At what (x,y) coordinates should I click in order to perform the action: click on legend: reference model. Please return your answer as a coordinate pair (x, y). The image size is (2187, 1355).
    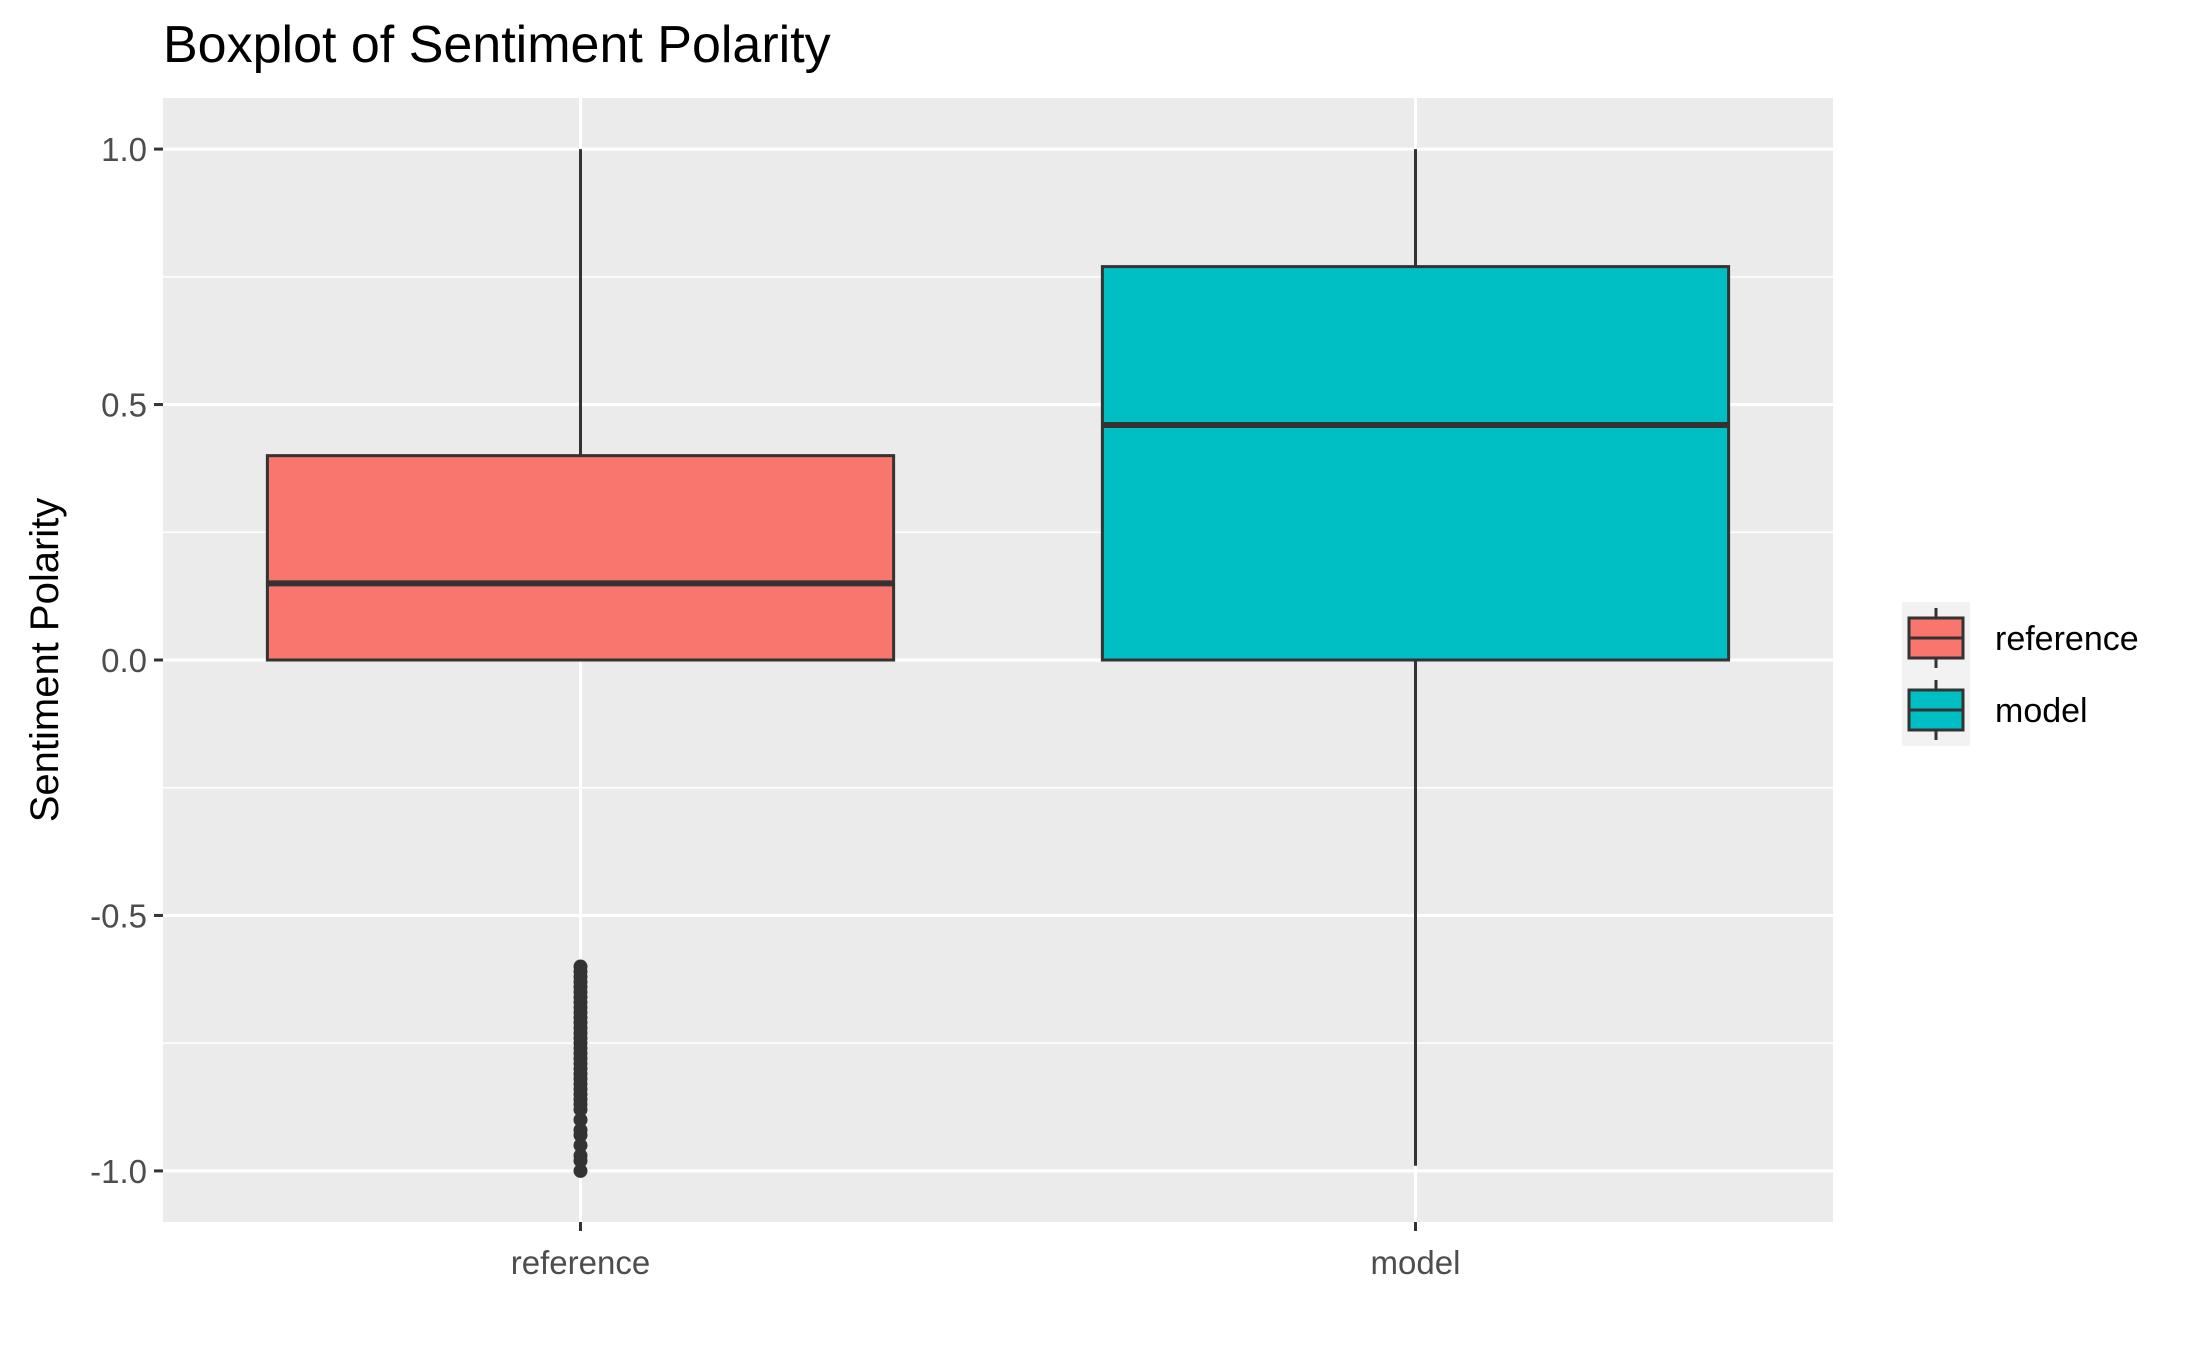
    Looking at the image, I should click on (2020, 674).